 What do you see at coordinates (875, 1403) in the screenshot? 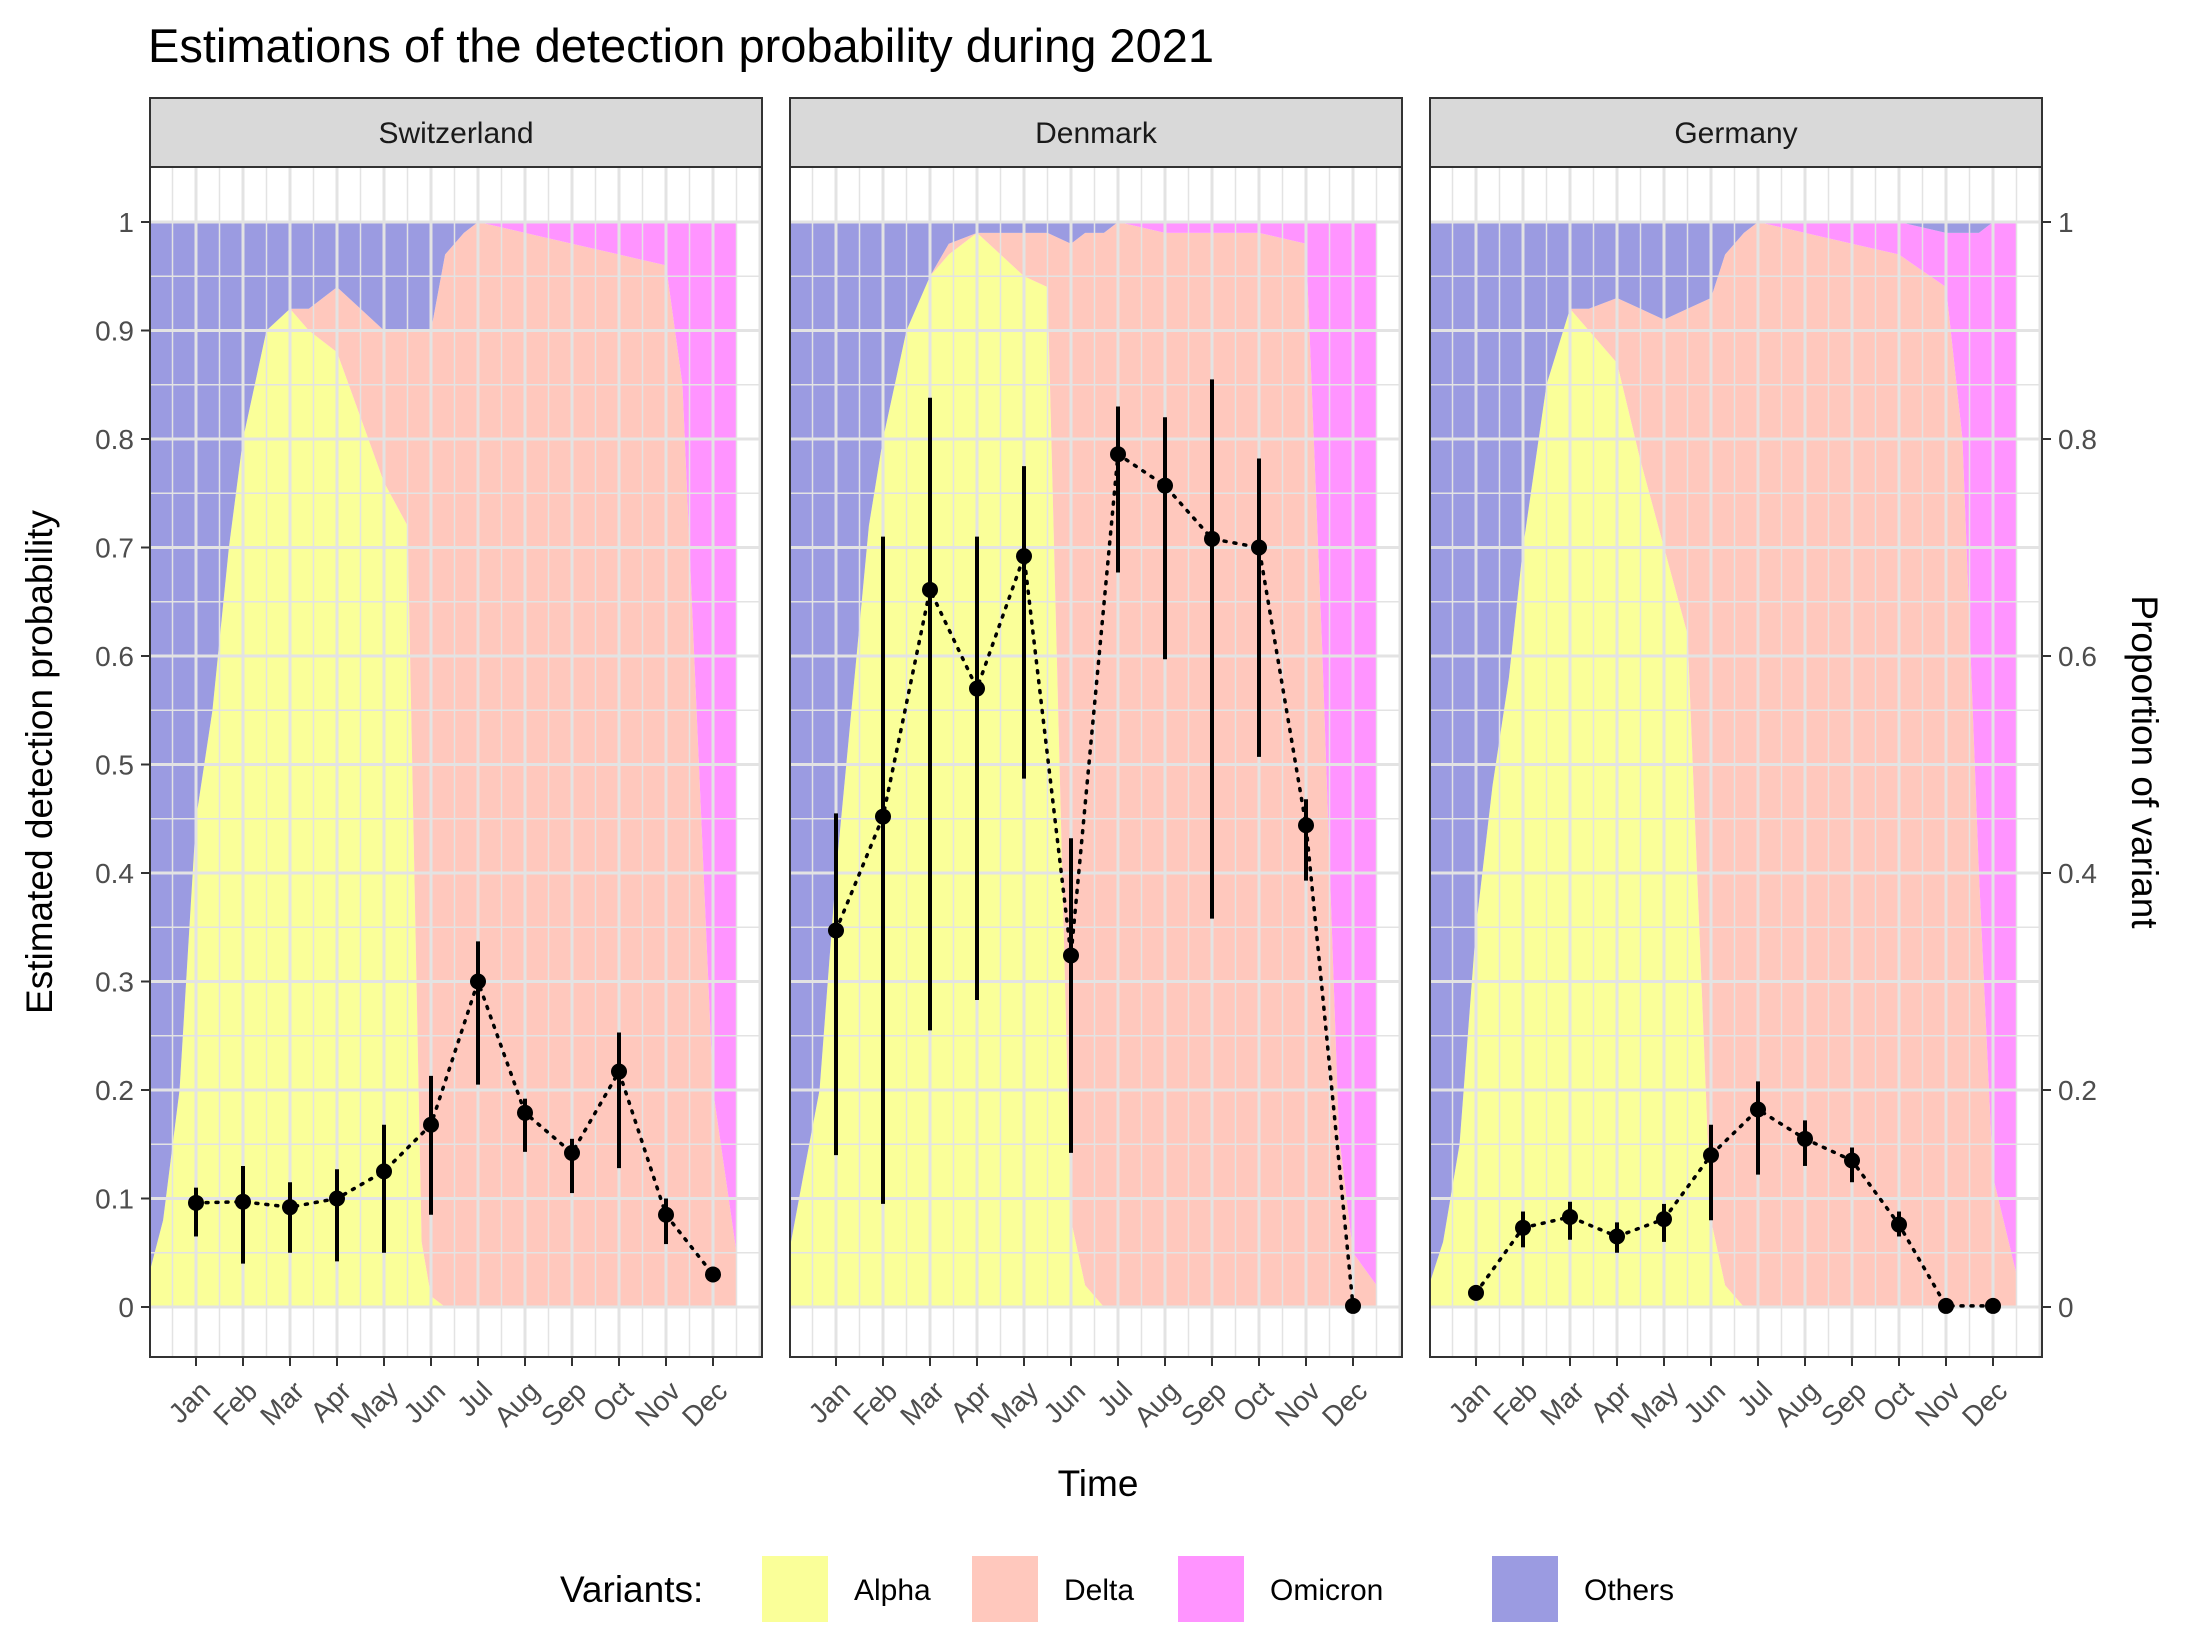
I see `x-tick-label: Feb` at bounding box center [875, 1403].